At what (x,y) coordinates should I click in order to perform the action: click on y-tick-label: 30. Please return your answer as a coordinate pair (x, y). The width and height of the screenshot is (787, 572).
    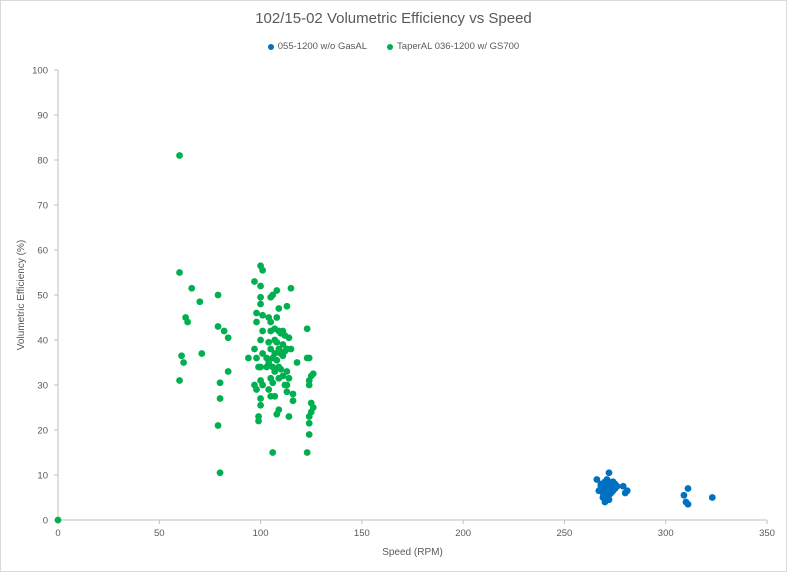
    Looking at the image, I should click on (42, 386).